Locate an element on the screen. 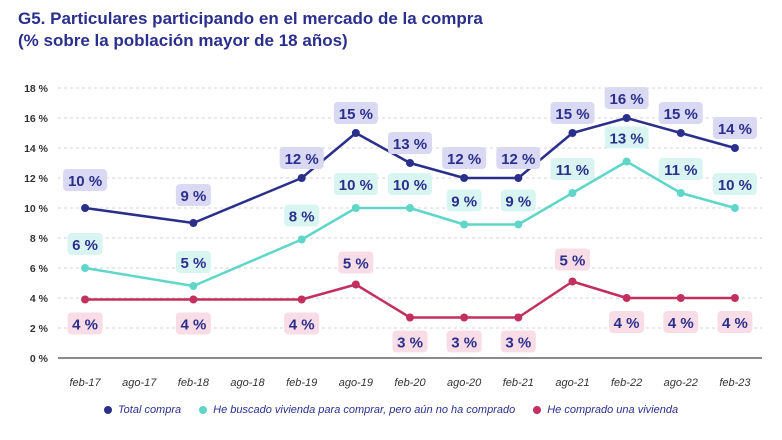 The width and height of the screenshot is (782, 440). legend-item: Total compra is located at coordinates (142, 410).